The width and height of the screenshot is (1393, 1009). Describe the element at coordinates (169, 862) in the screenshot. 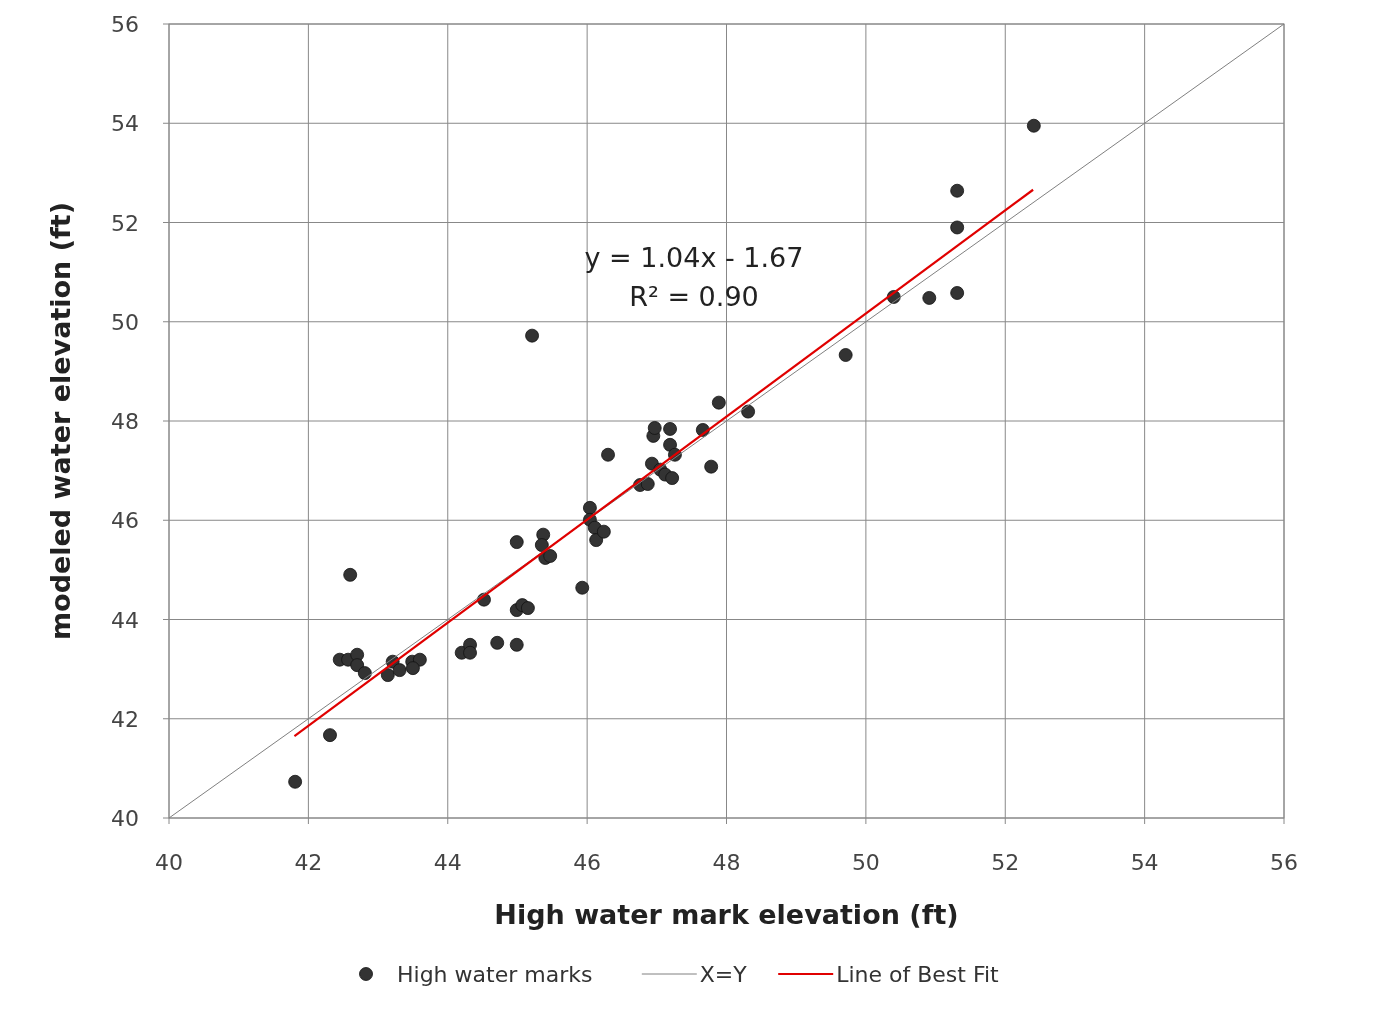

I see `x-tick-label: 40` at that location.